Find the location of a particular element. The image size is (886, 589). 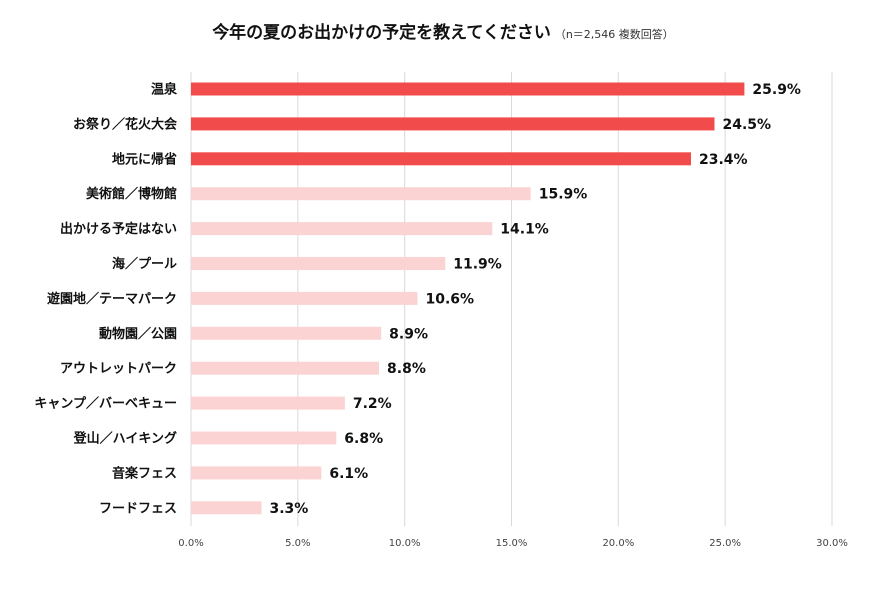

chart-subtitle: （n＝2,546 複数回答） is located at coordinates (614, 34).